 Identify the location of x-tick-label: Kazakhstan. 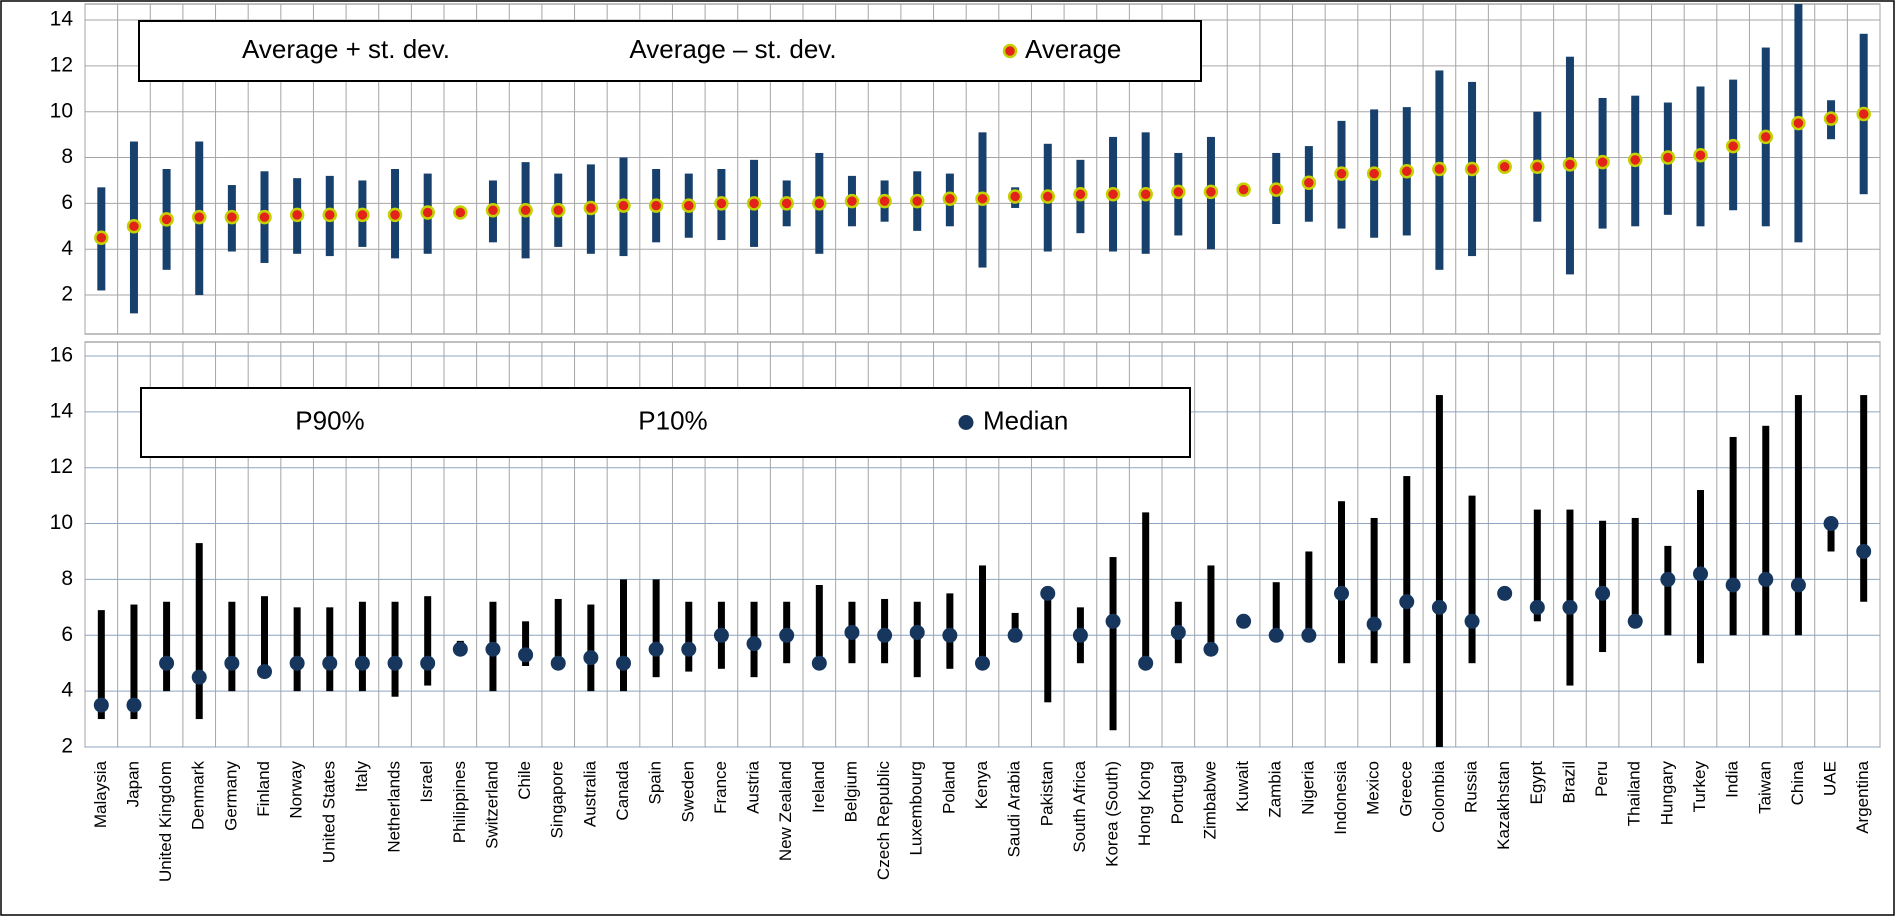
(1503, 805).